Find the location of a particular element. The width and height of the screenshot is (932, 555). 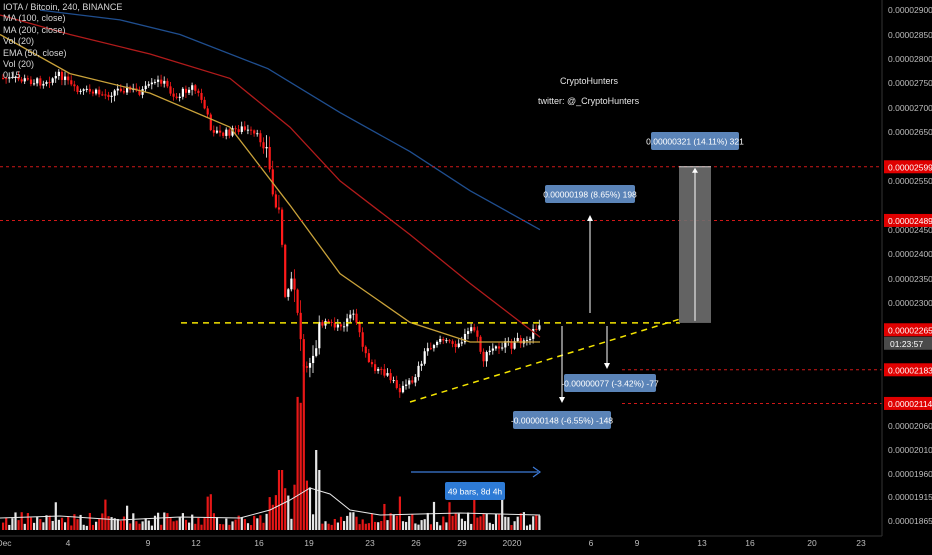

bars-range-label: 49 bars, 8d 4h is located at coordinates (475, 492).